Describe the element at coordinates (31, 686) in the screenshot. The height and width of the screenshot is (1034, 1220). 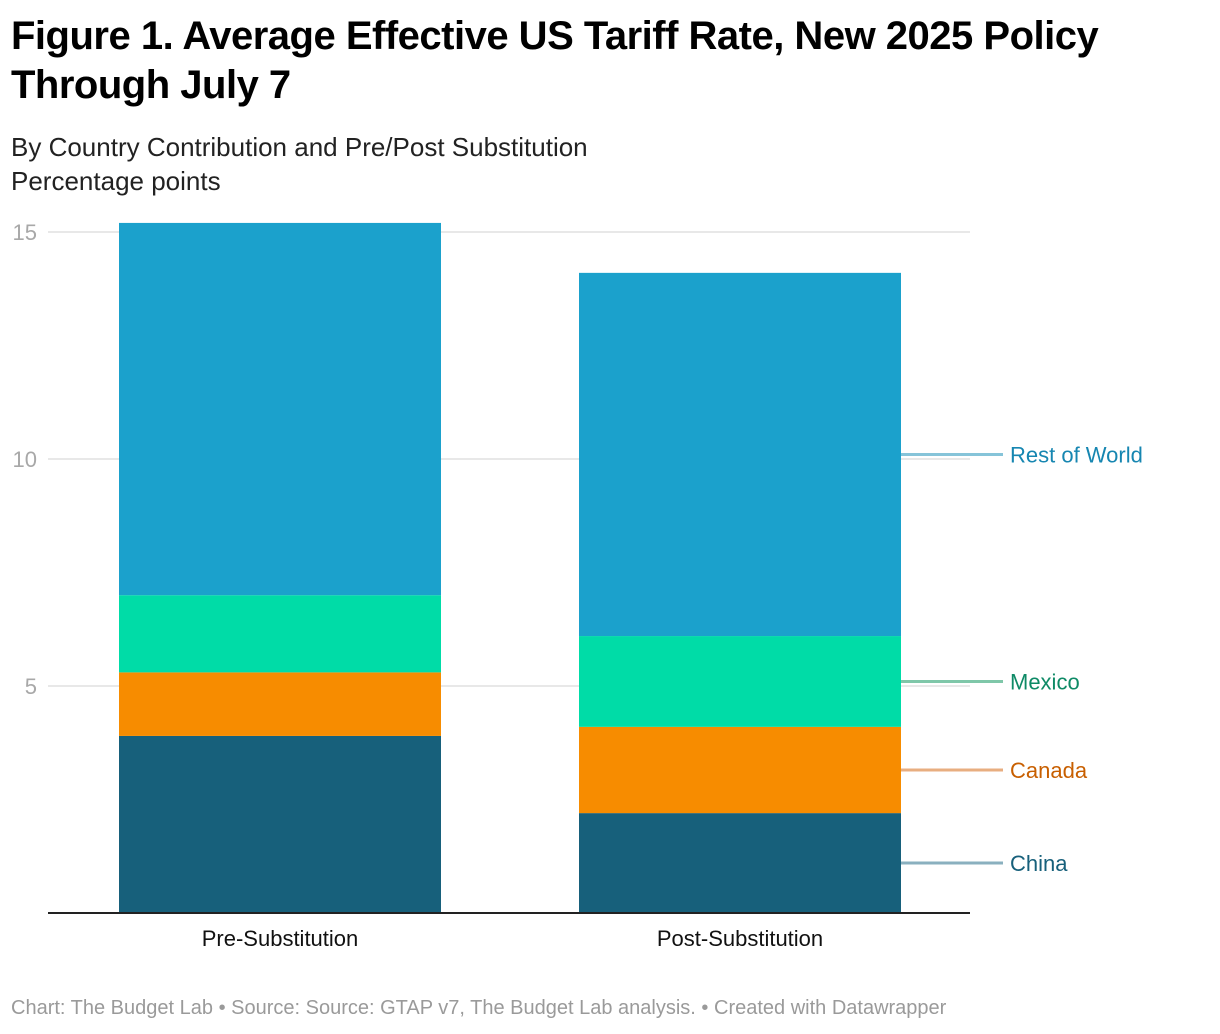
I see `y-tick-label: 5` at that location.